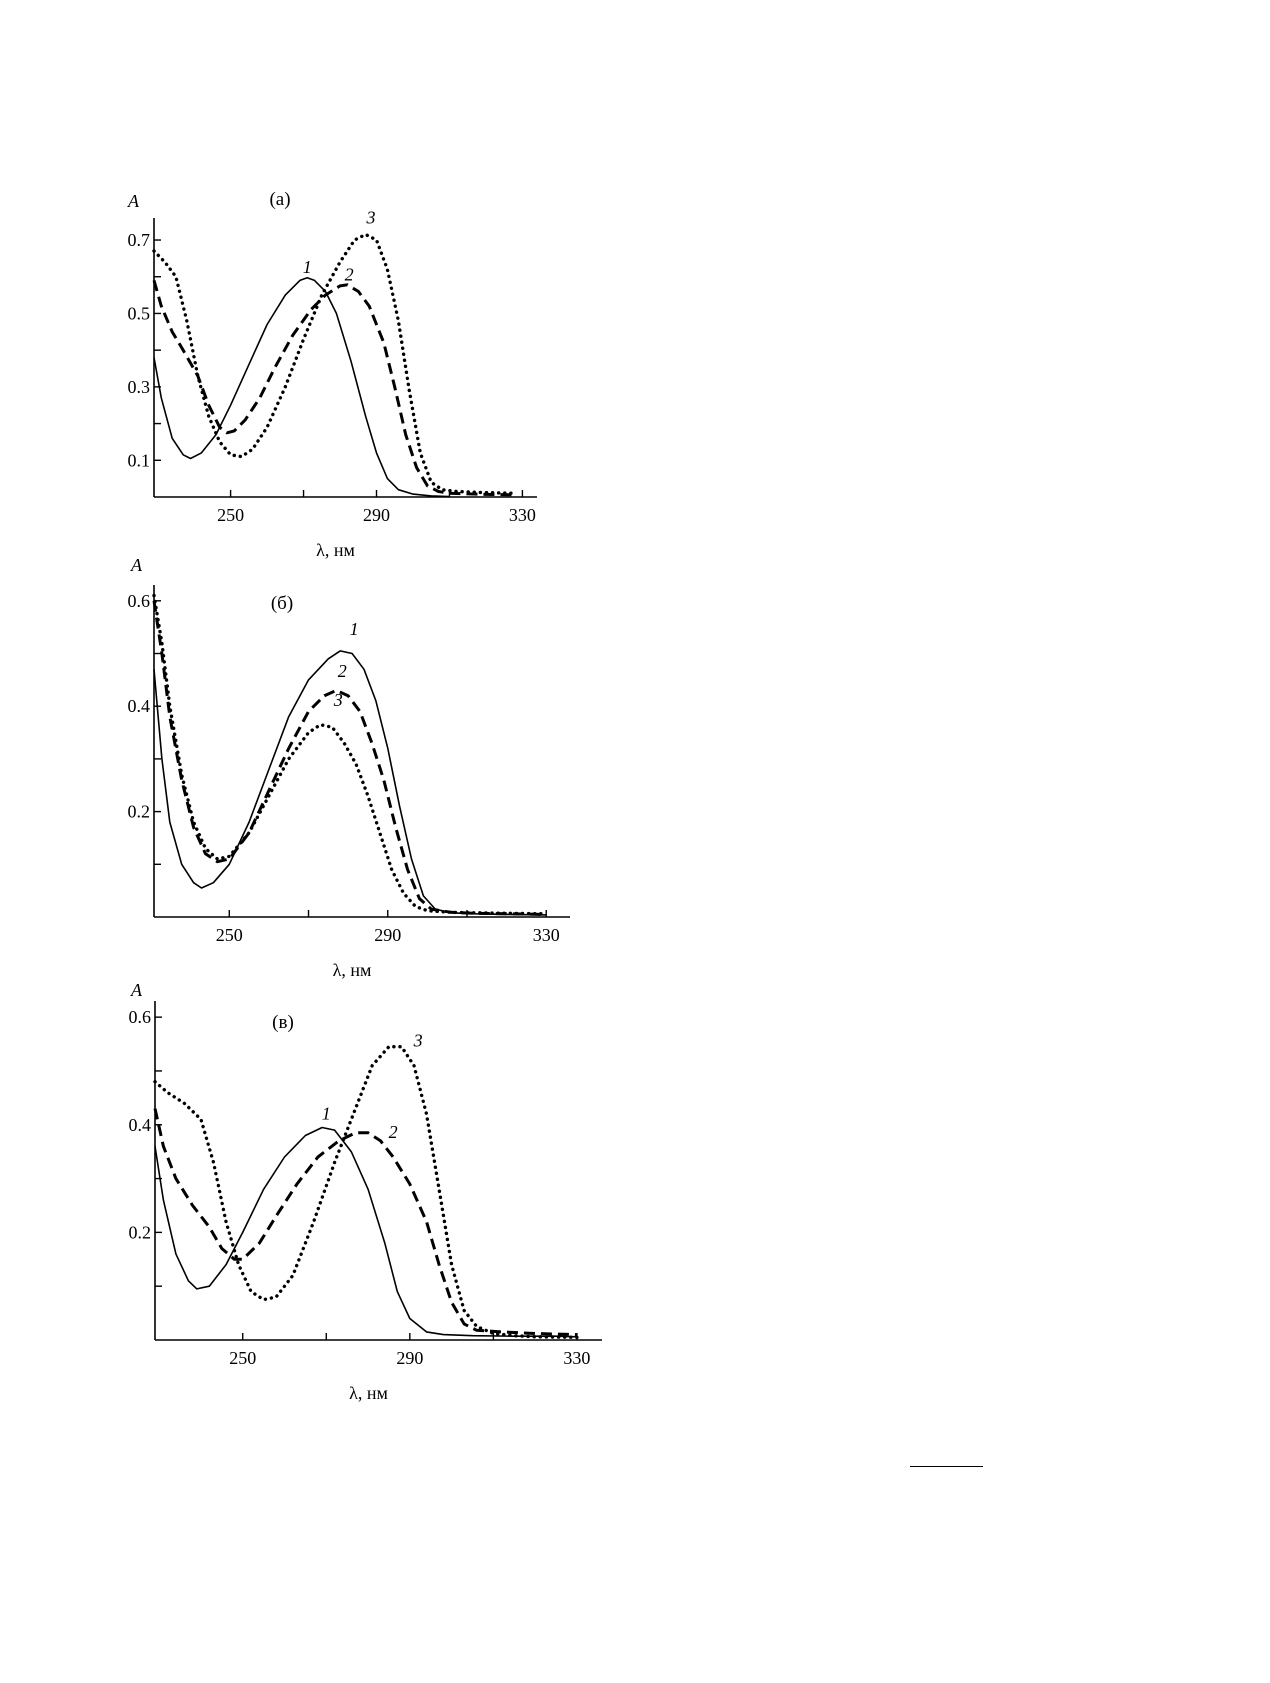 The image size is (1270, 1683). Describe the element at coordinates (283, 1022) in the screenshot. I see `panel-title: (в)` at that location.